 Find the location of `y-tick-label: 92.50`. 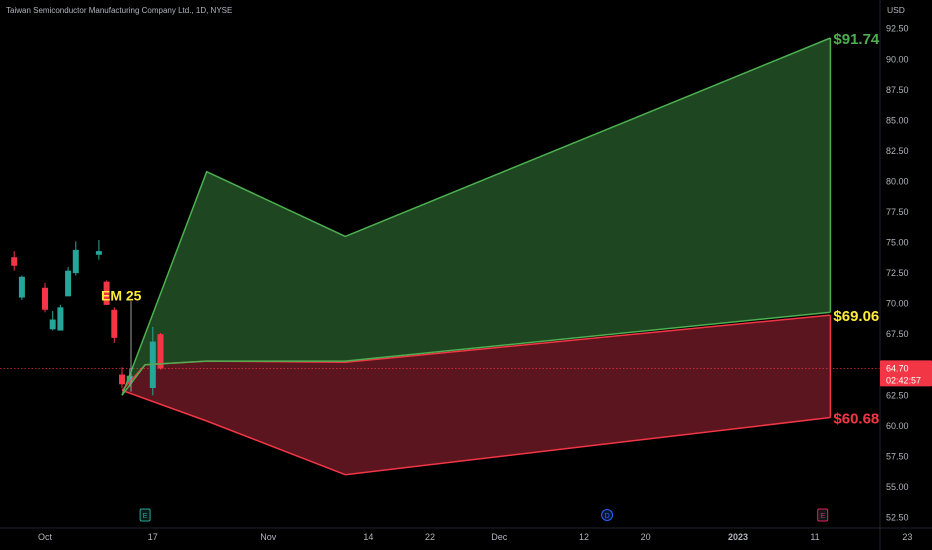

y-tick-label: 92.50 is located at coordinates (897, 29).